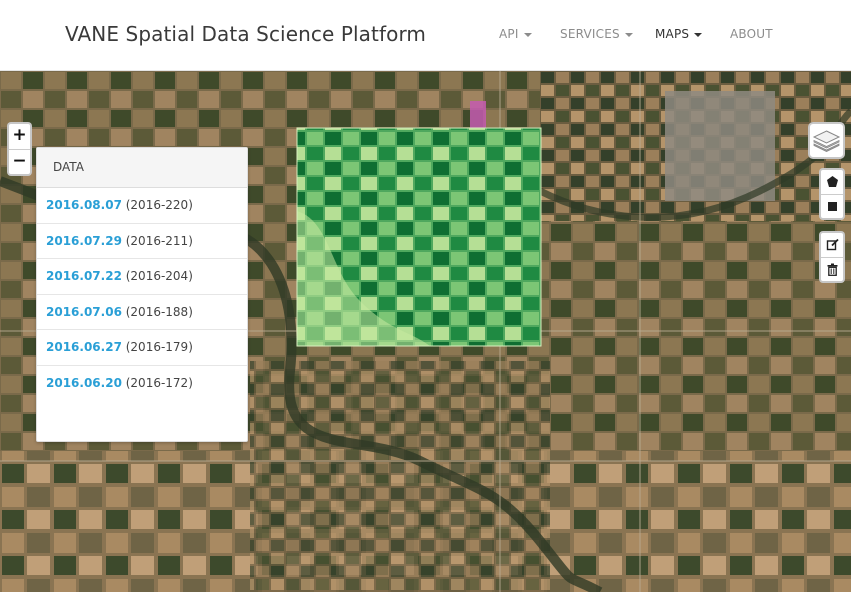 This screenshot has width=851, height=592. I want to click on list-item: 2016.06.27 (2016-179), so click(142, 348).